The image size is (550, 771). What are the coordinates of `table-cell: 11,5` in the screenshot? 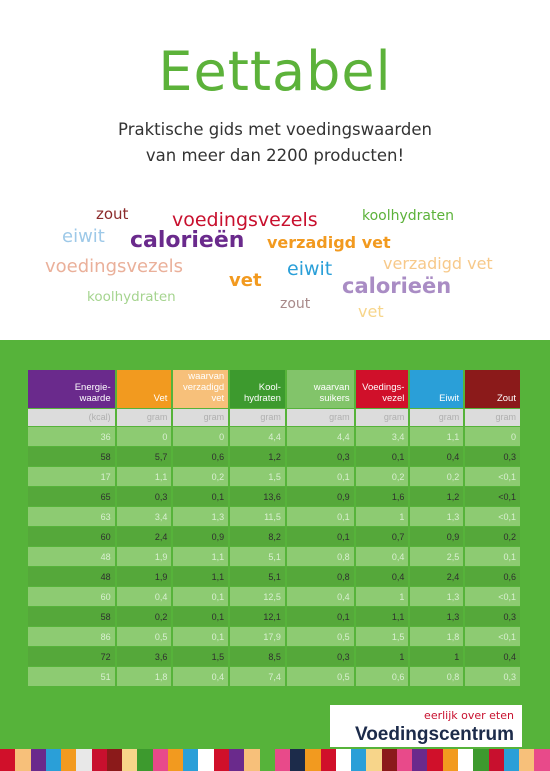 It's located at (257, 516).